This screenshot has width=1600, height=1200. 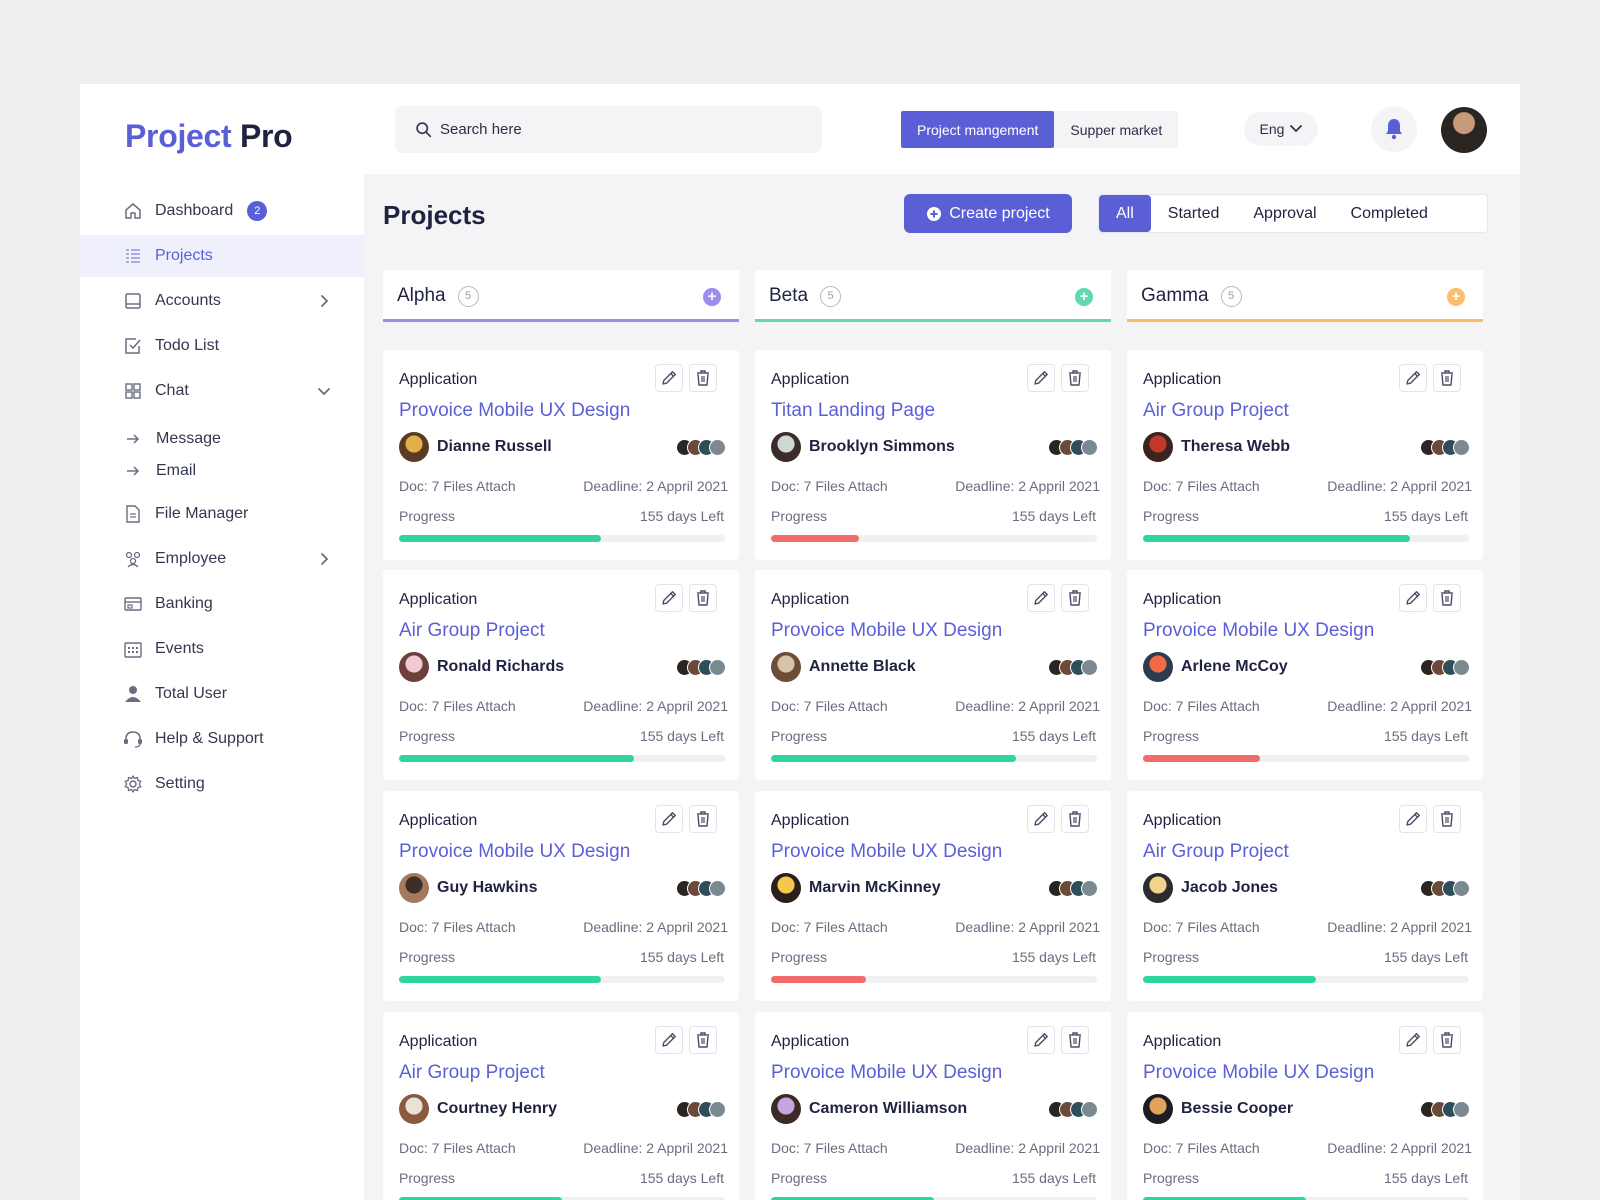 I want to click on tab-project-management: Project mangement, so click(x=978, y=129).